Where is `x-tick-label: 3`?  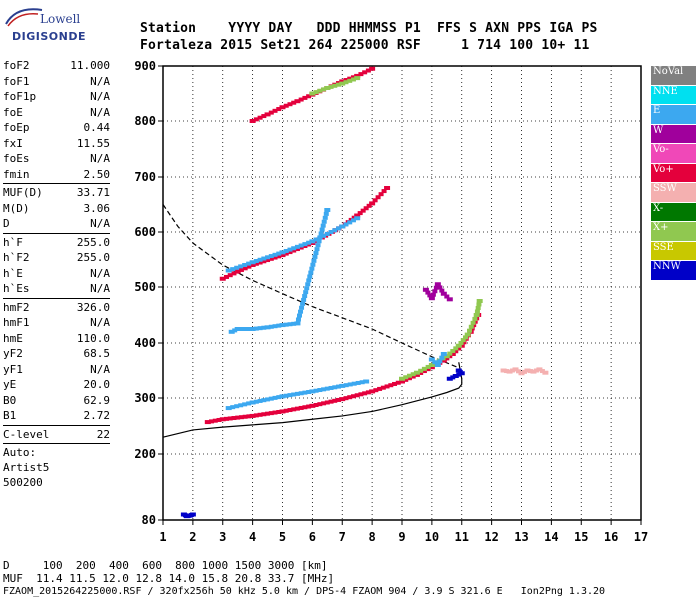
x-tick-label: 3 is located at coordinates (222, 537).